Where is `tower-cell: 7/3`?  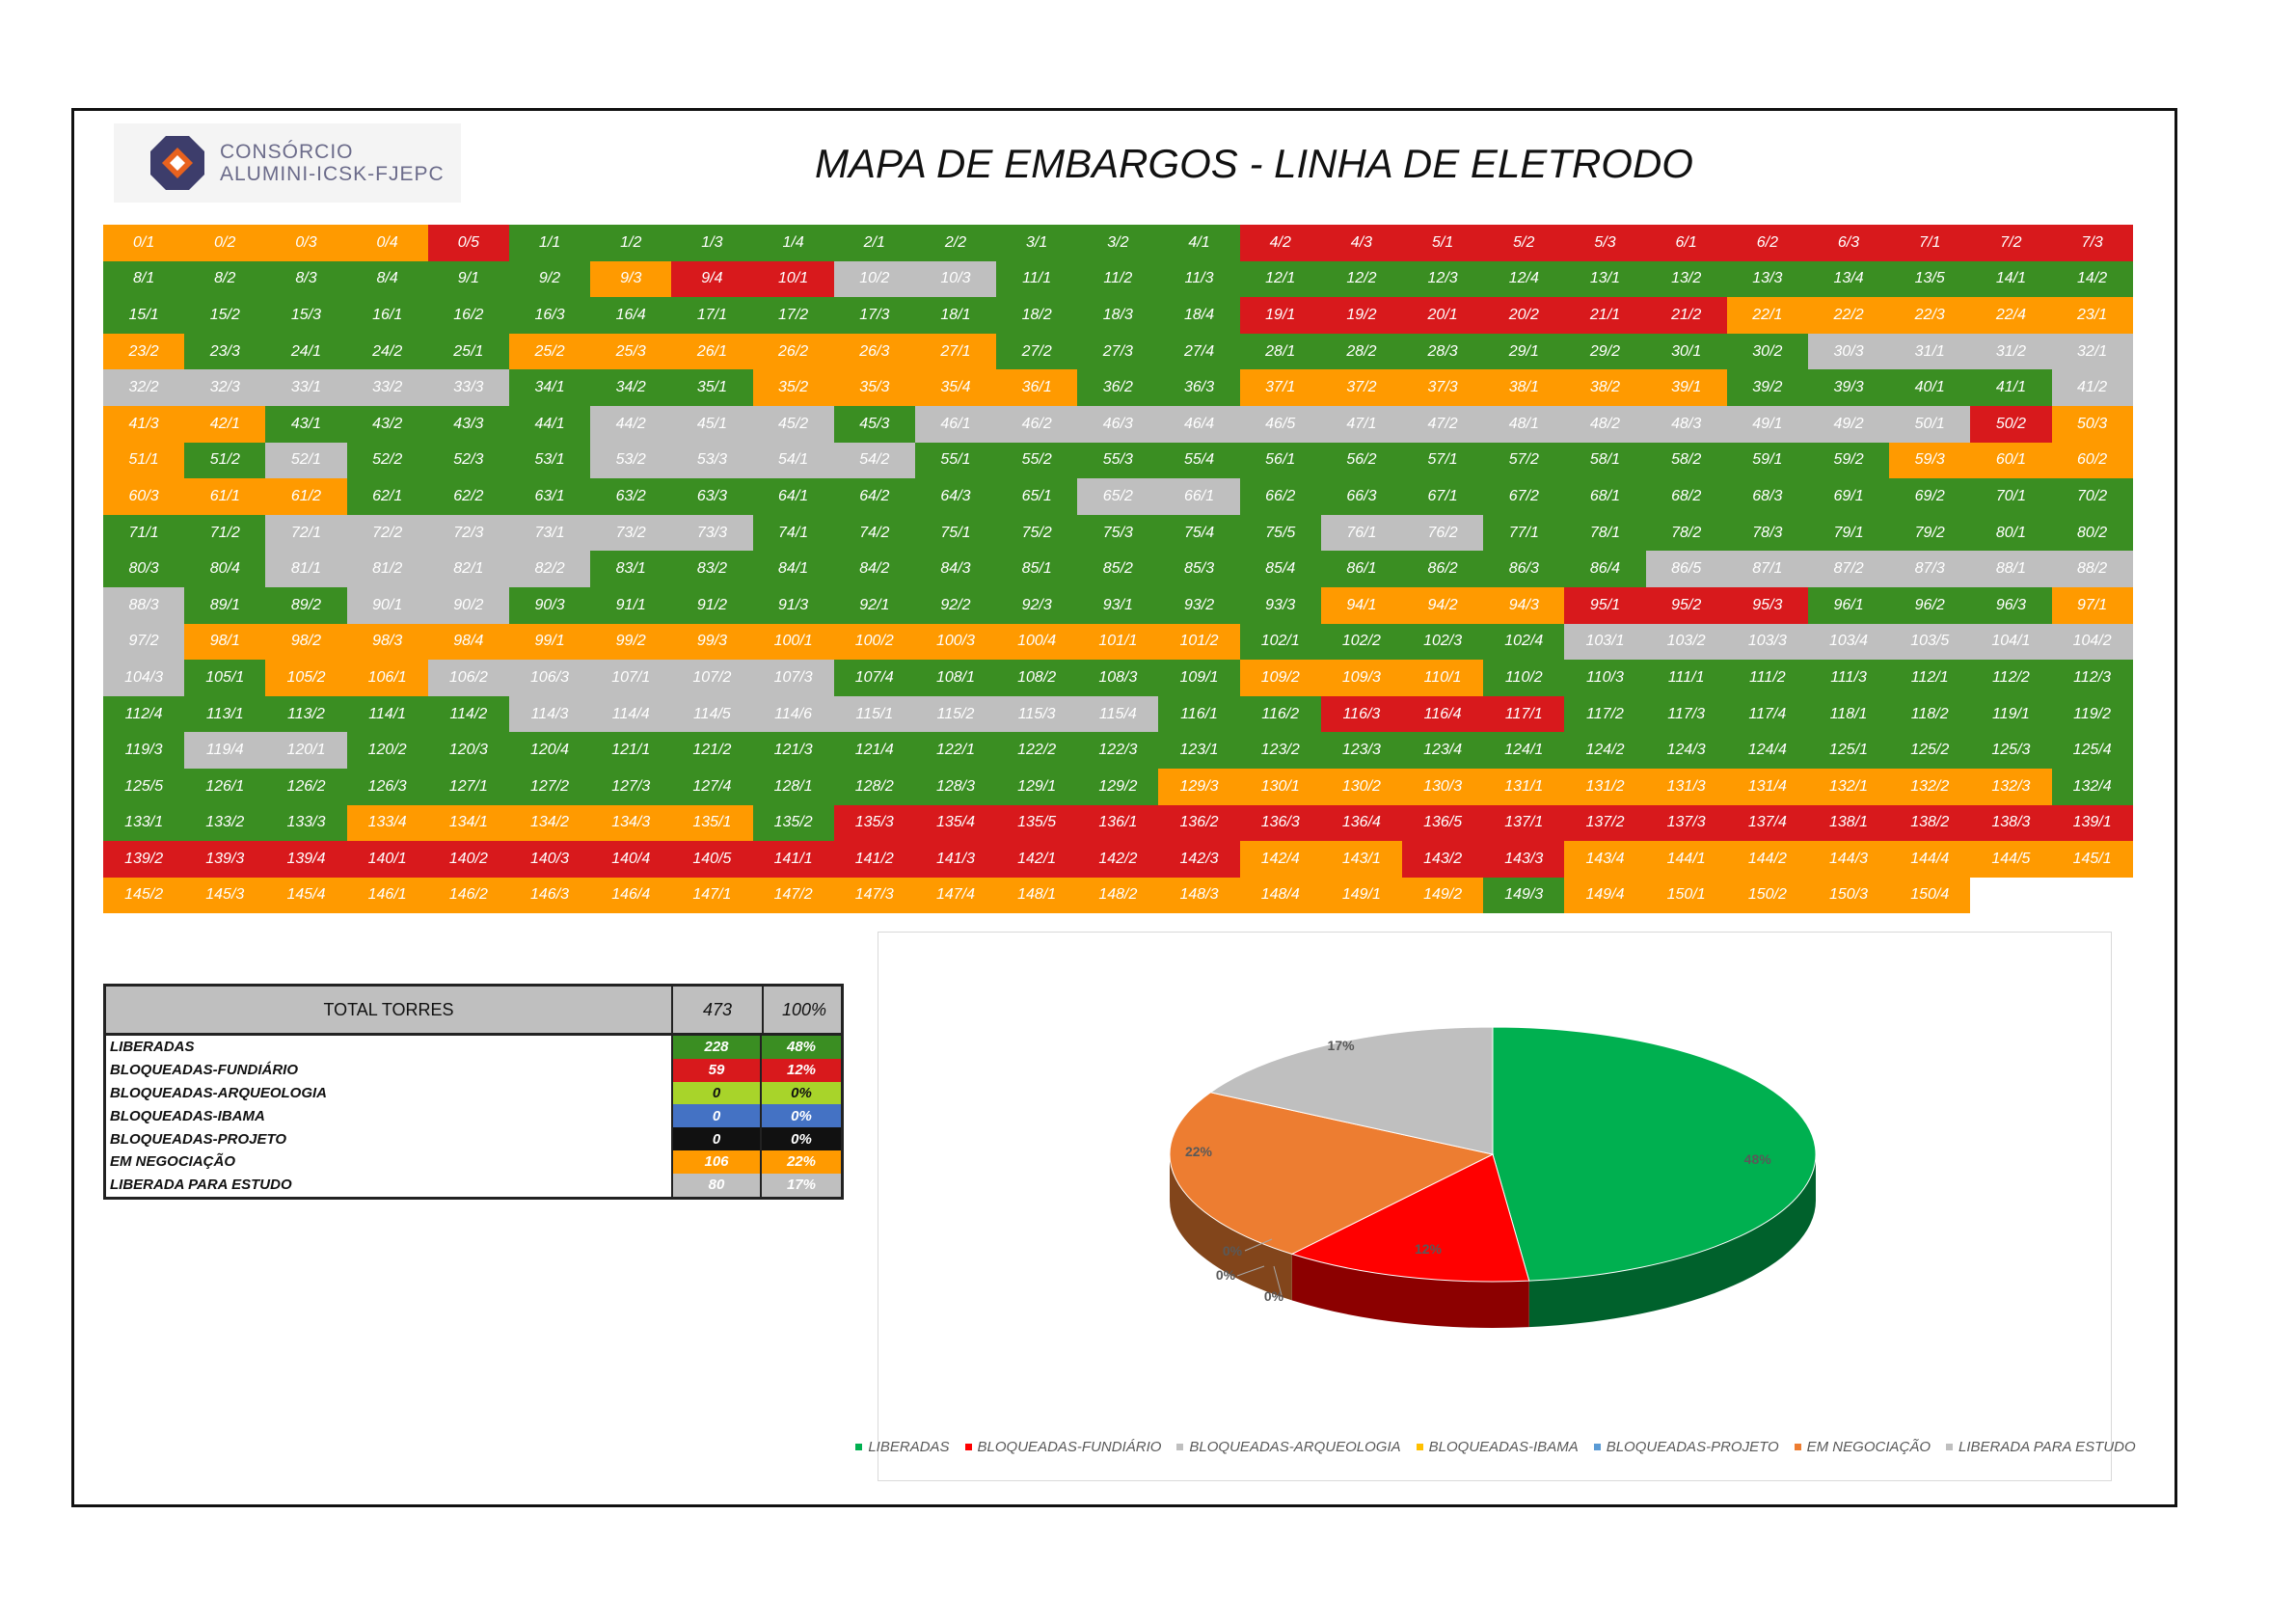
tower-cell: 7/3 is located at coordinates (2092, 243).